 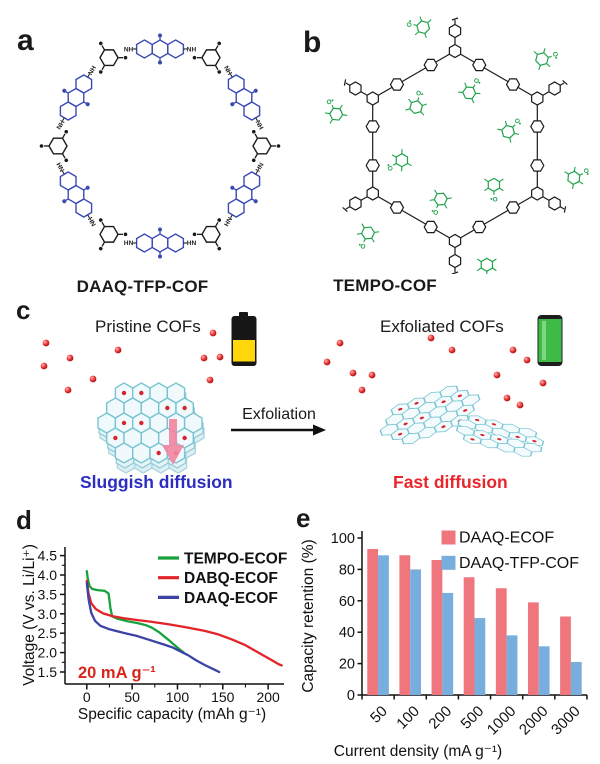 What do you see at coordinates (48, 672) in the screenshot?
I see `d-y-tick-label: 1.5` at bounding box center [48, 672].